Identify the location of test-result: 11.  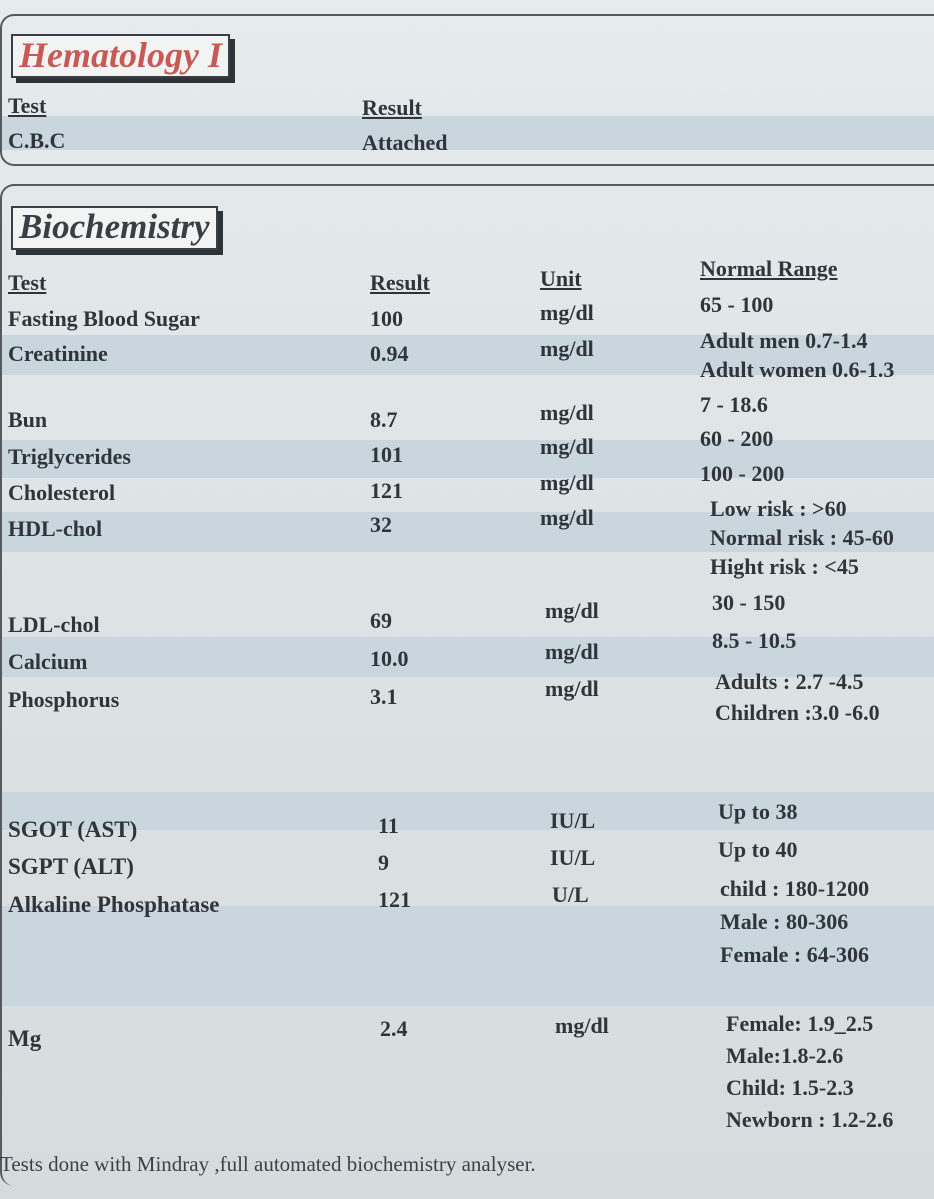
(388, 825).